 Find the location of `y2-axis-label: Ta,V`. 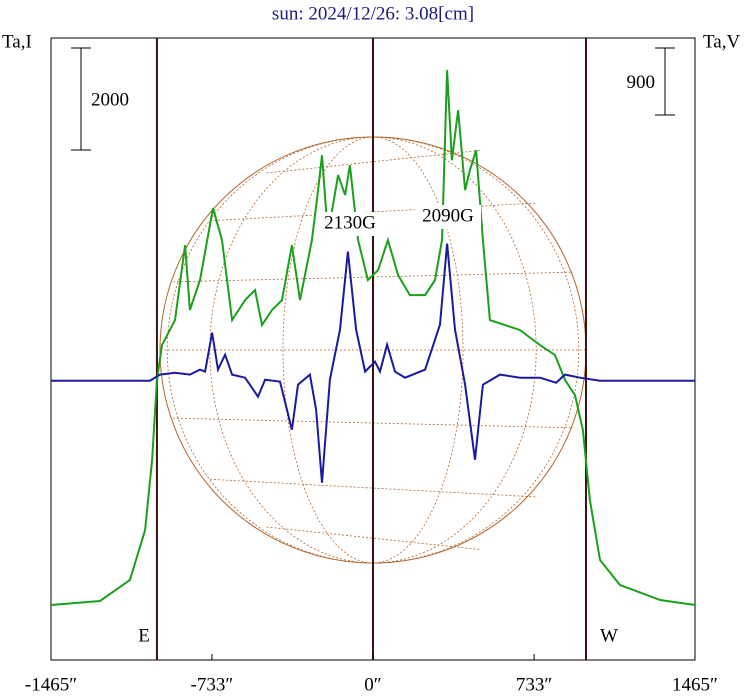

y2-axis-label: Ta,V is located at coordinates (721, 41).